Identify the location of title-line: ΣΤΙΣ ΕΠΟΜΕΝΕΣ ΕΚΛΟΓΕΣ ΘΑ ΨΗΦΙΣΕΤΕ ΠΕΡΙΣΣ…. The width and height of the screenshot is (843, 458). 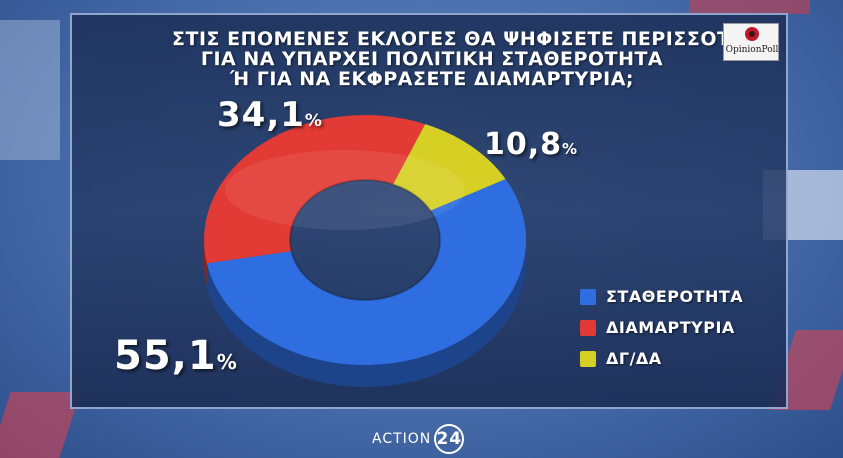
(473, 39).